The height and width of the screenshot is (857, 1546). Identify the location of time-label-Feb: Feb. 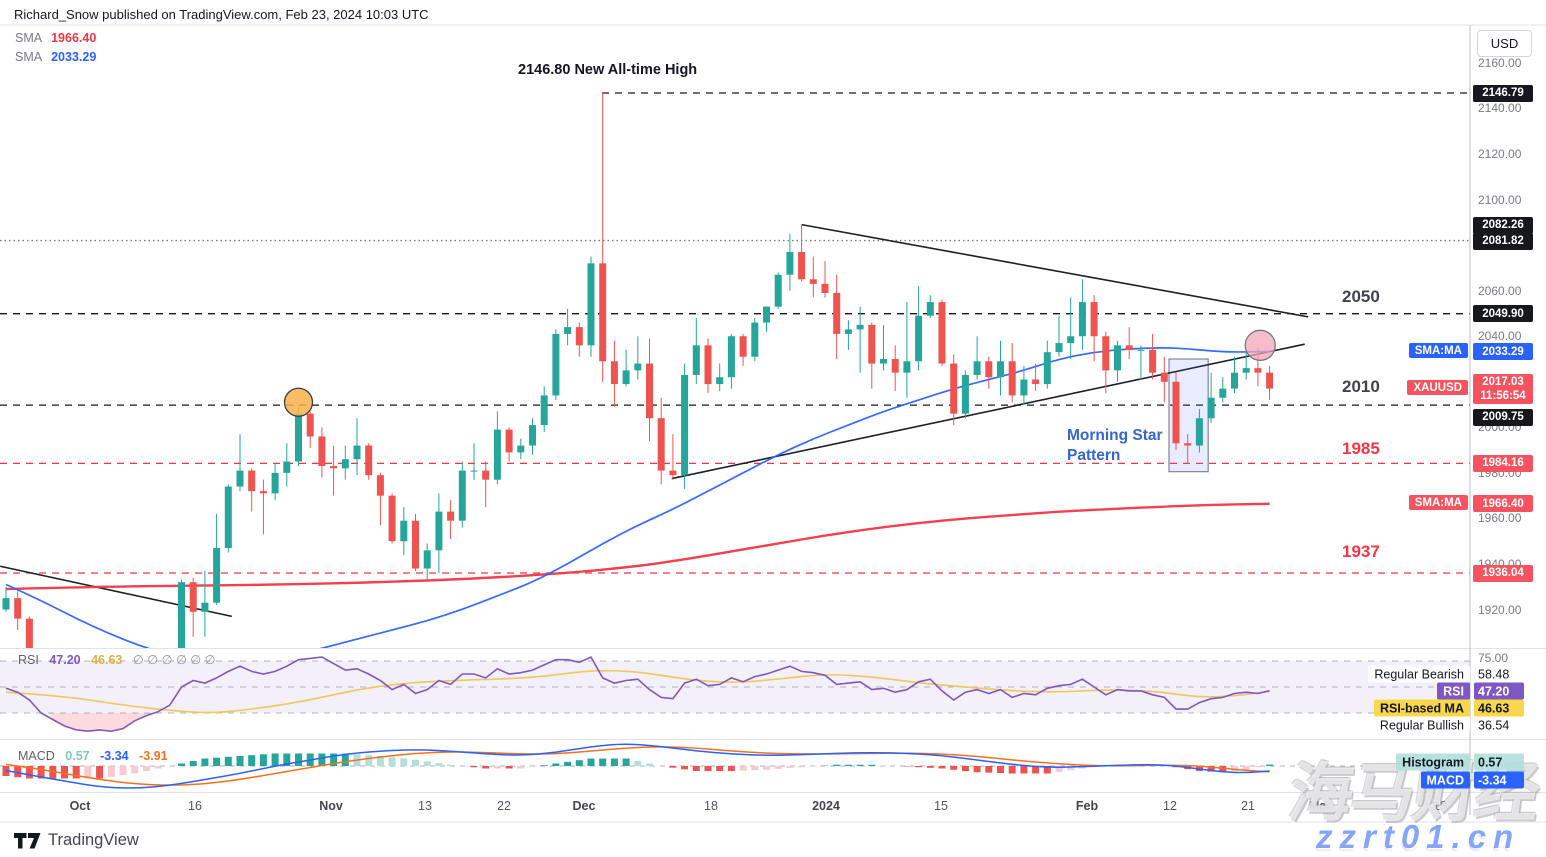
(1087, 806).